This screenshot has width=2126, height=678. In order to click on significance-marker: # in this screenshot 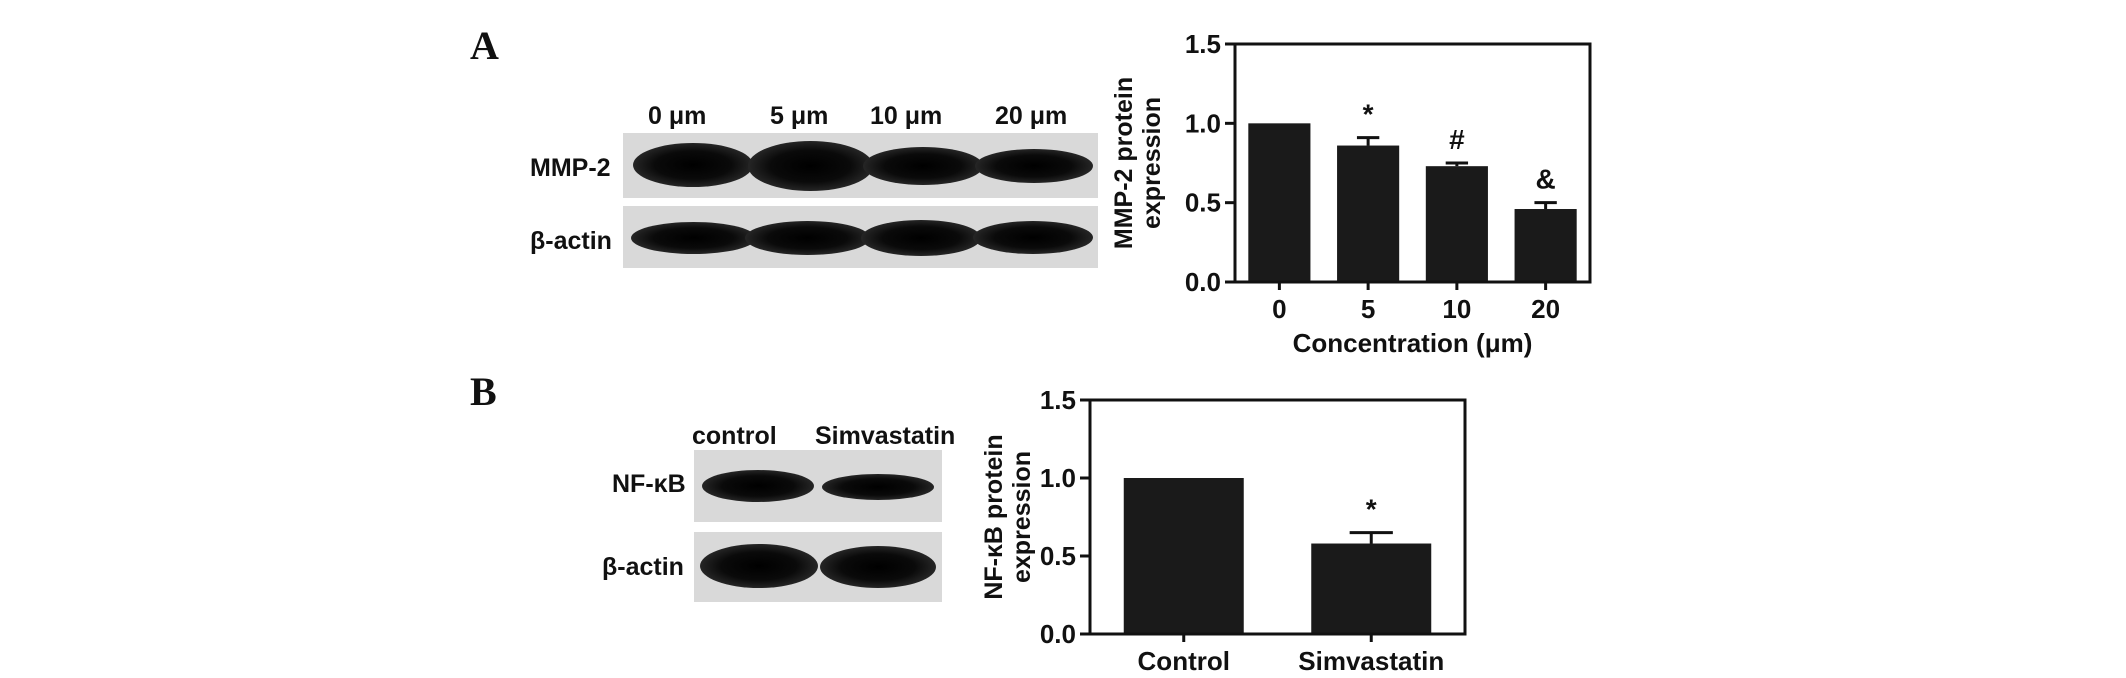, I will do `click(1457, 139)`.